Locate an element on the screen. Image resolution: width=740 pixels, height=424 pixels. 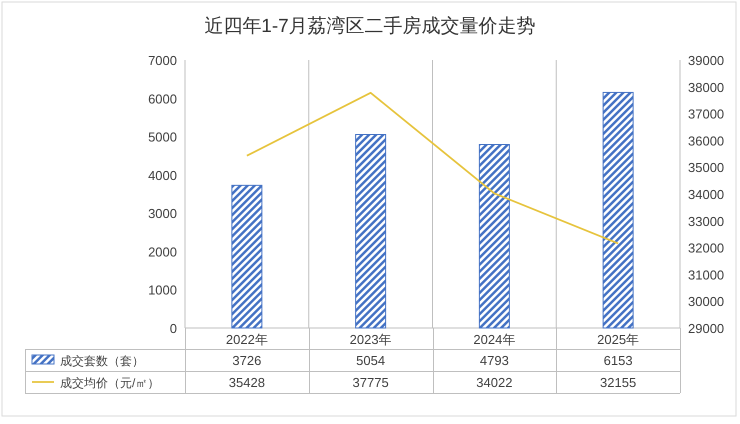
x-tick-label: 2025年 is located at coordinates (618, 339).